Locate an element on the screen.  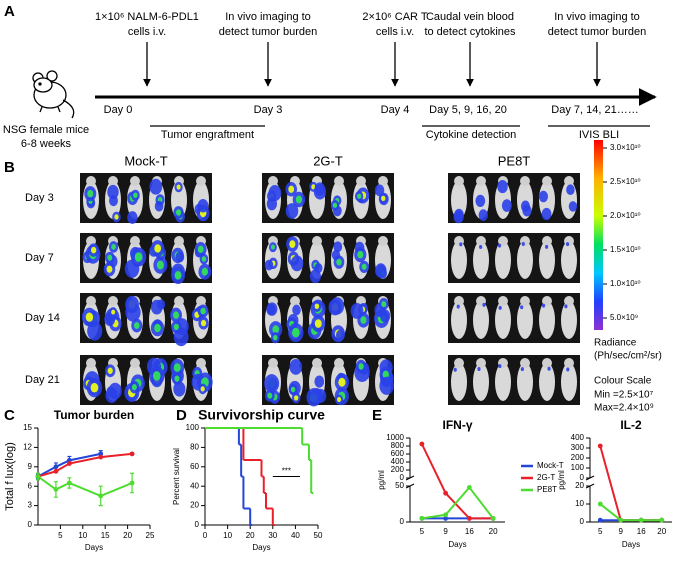
group-title: PE8T is located at coordinates (514, 160).